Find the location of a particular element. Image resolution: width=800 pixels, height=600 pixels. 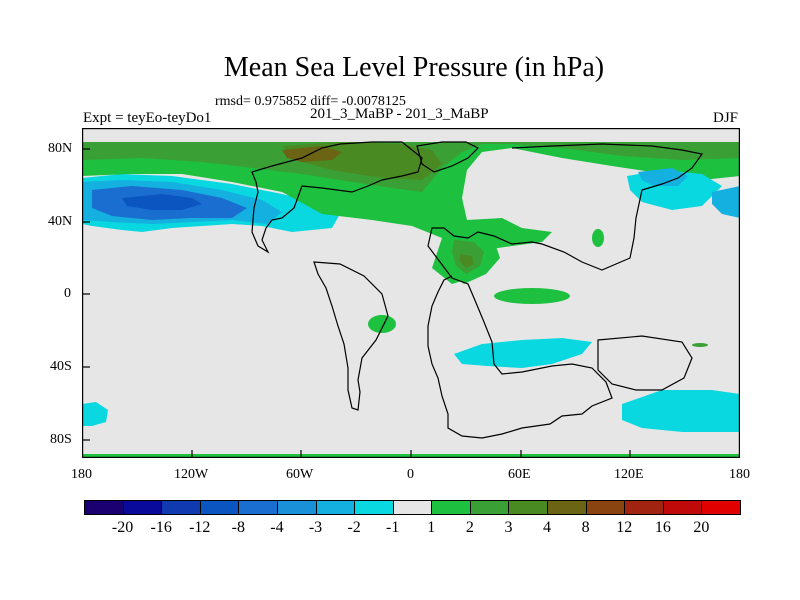

coastline-north-america is located at coordinates (337, 197).